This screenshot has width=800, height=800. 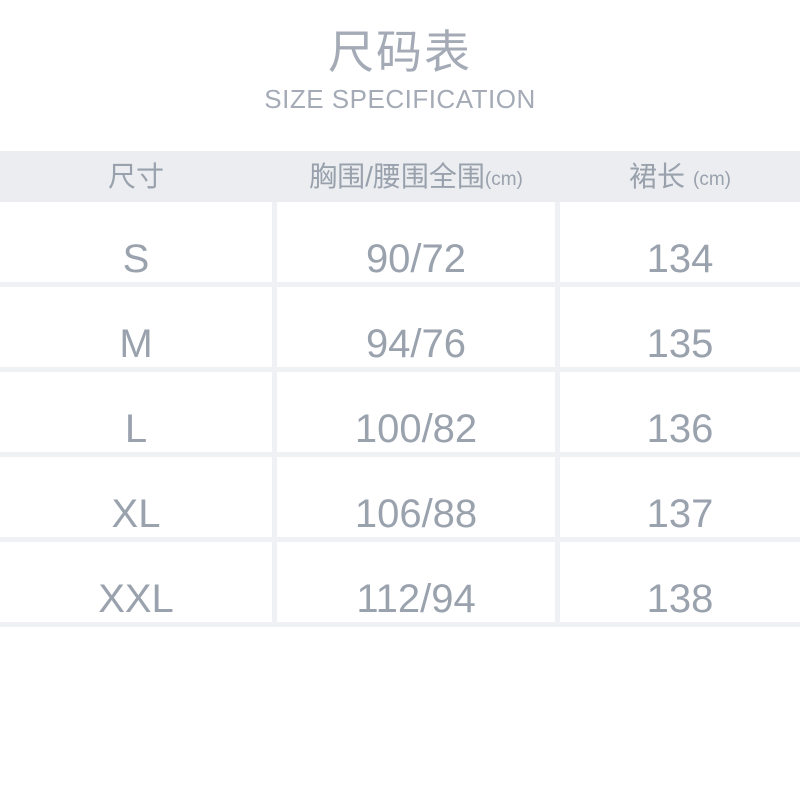 I want to click on table-cell-skirt-length: 134, so click(x=680, y=242).